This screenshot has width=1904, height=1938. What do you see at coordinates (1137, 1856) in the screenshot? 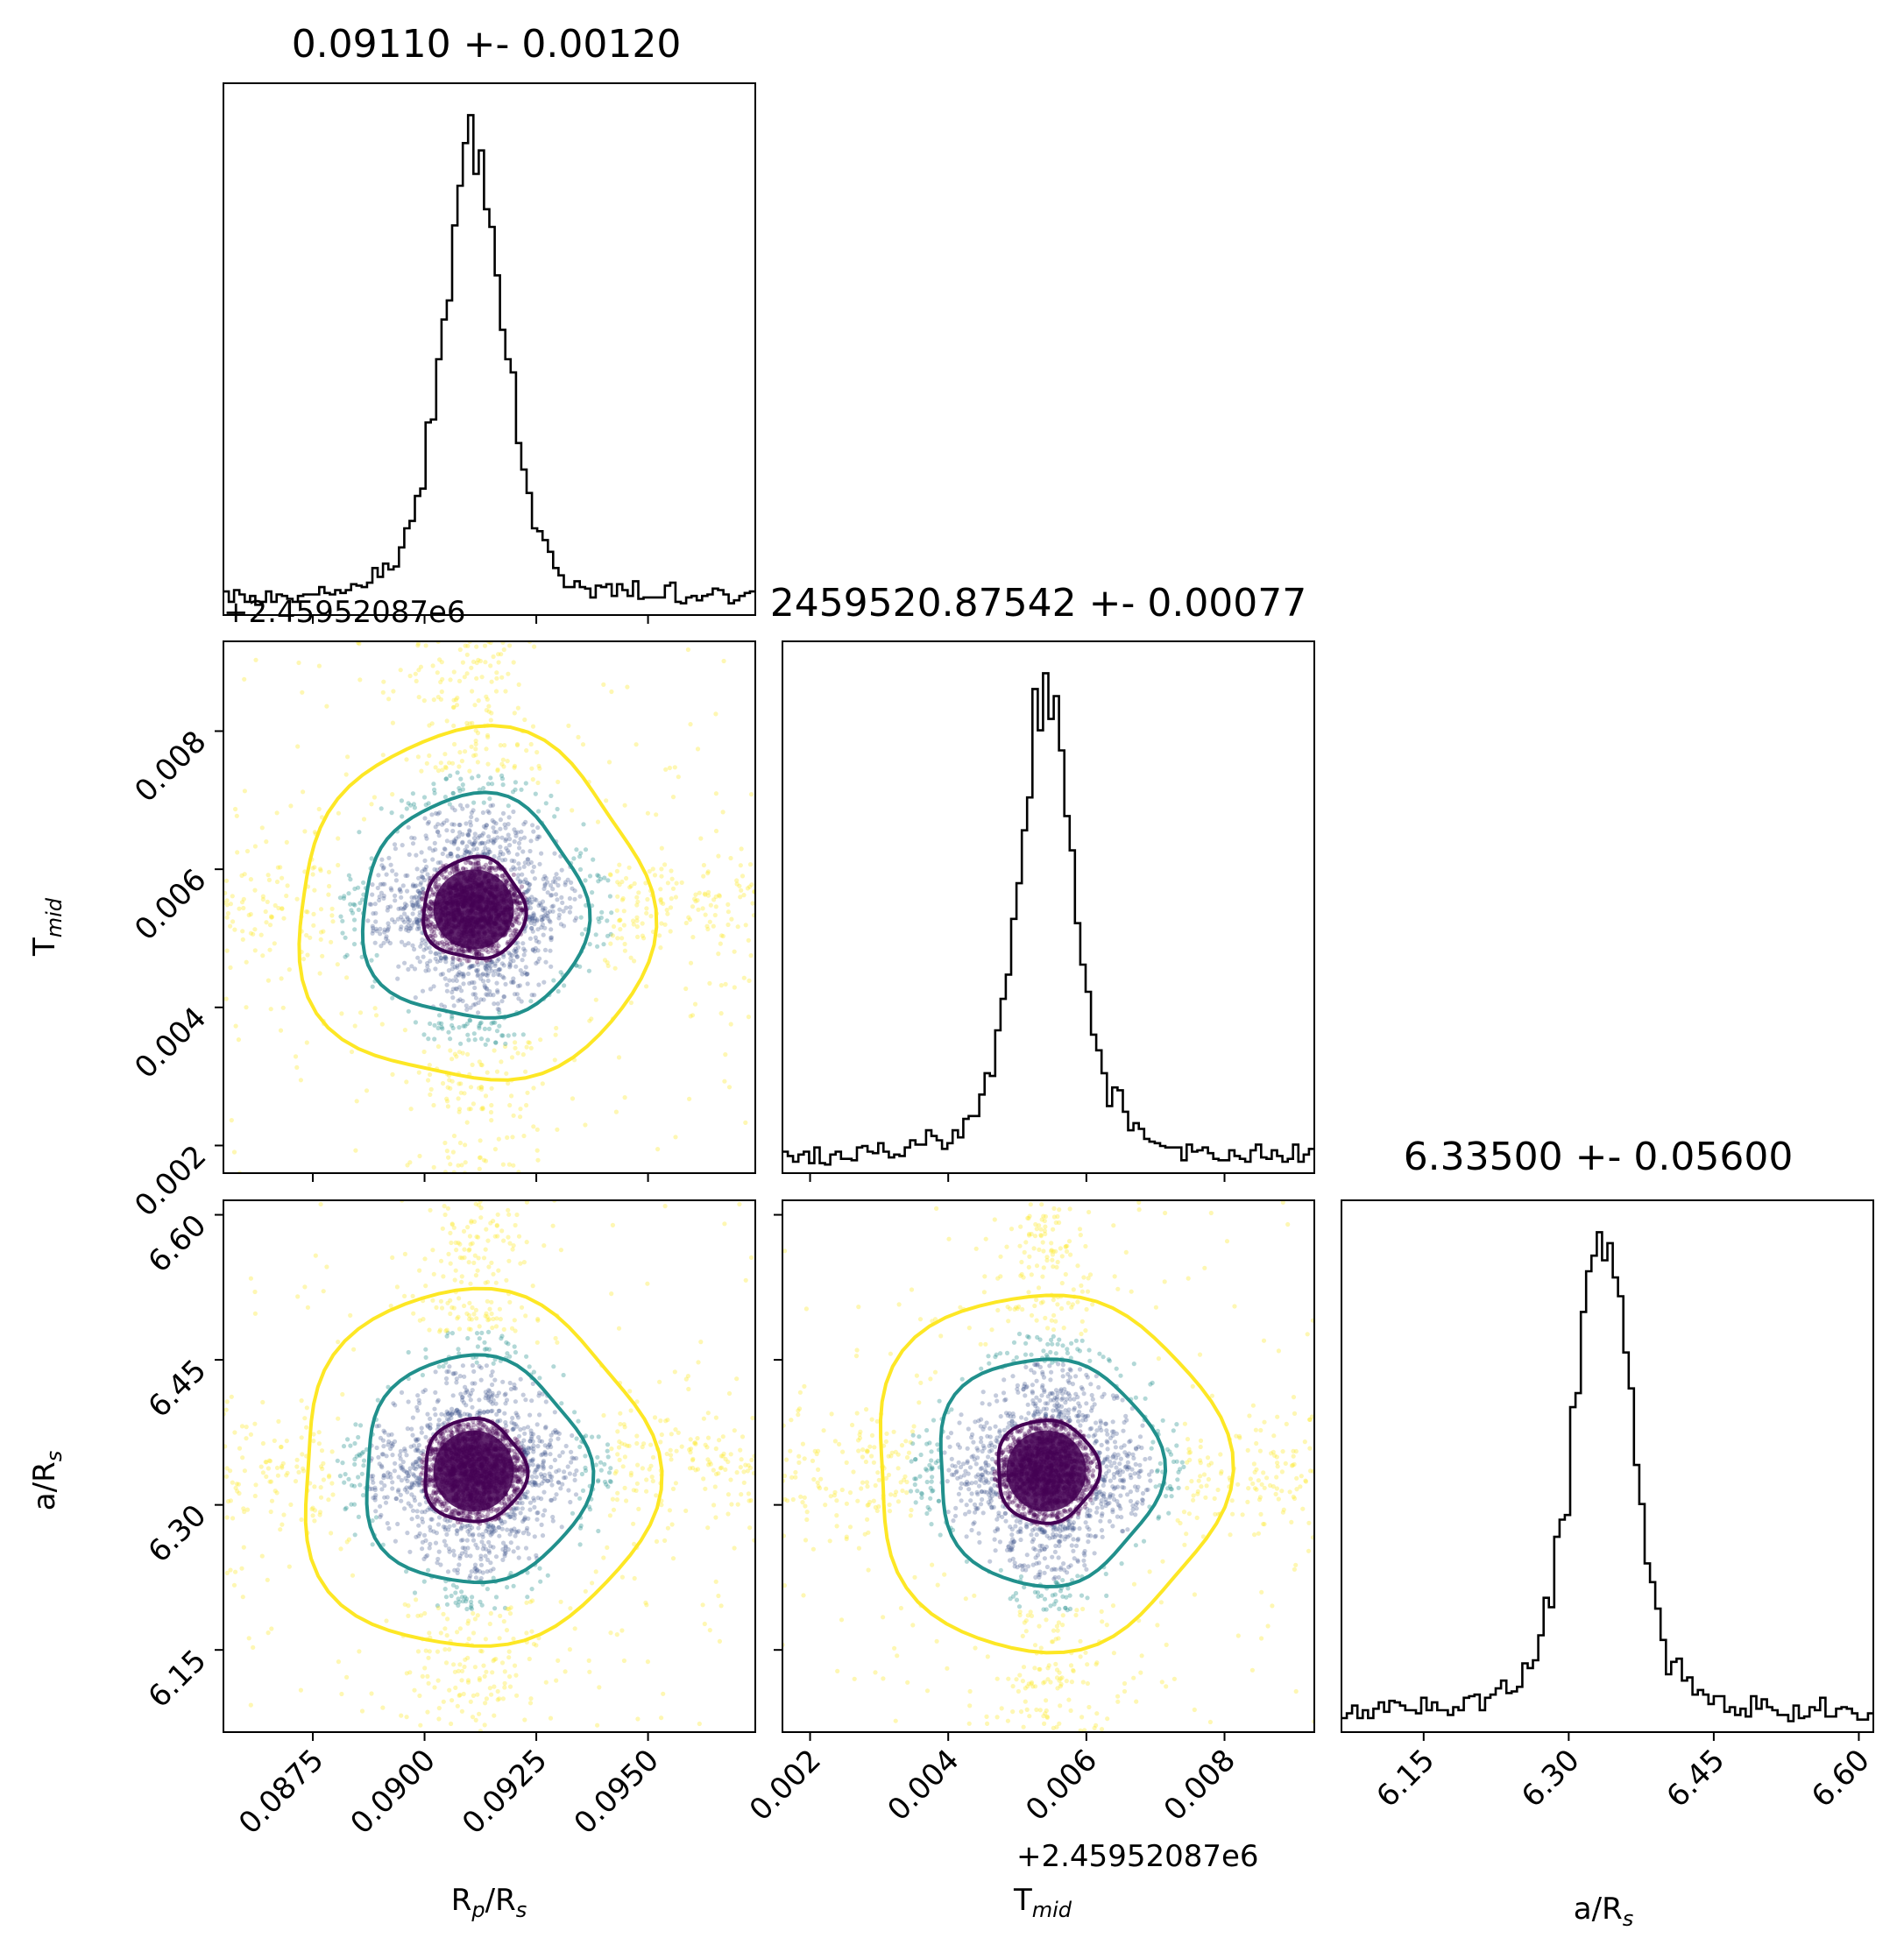
I see `offset-text-bottom: +2.45952087e6` at bounding box center [1137, 1856].